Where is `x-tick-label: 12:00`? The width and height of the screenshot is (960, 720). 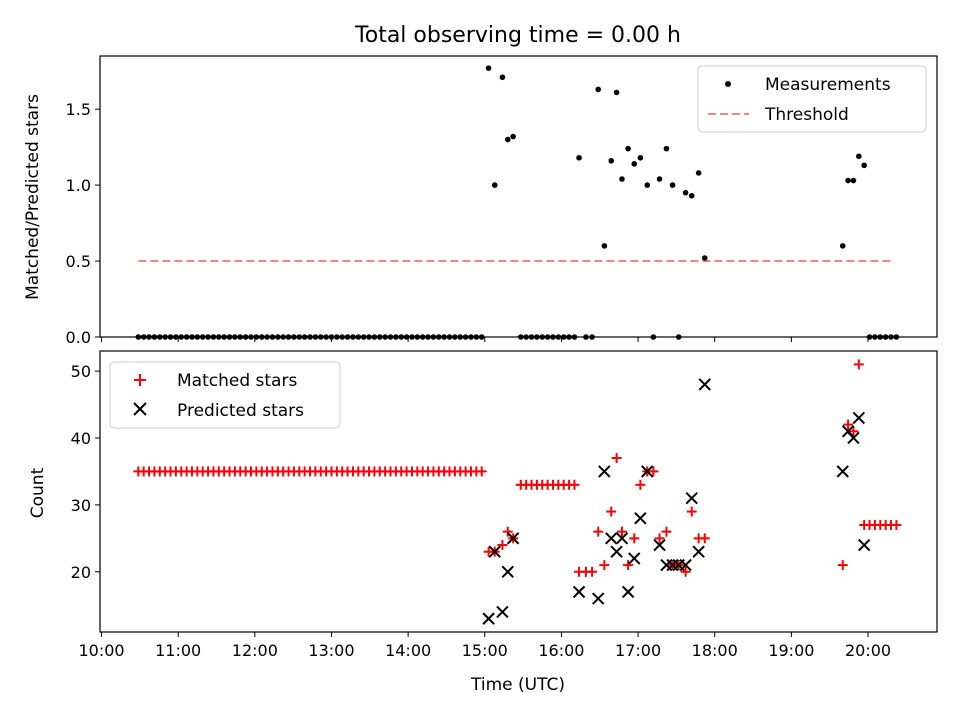
x-tick-label: 12:00 is located at coordinates (255, 650).